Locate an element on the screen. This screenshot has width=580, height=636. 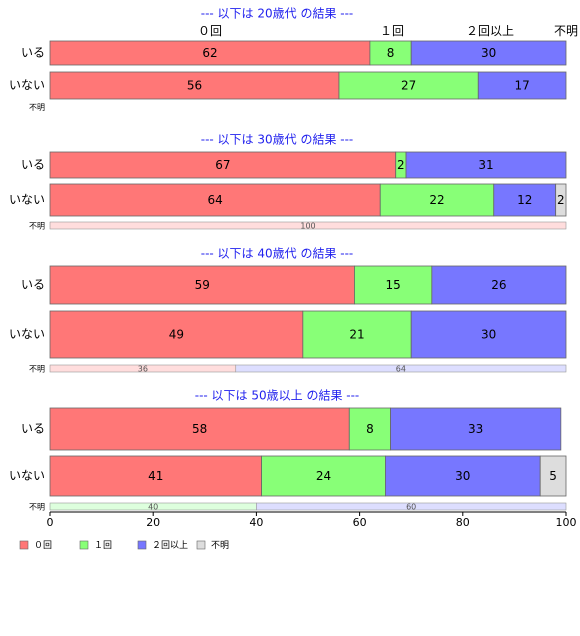
data-label: 62 is located at coordinates (209, 53).